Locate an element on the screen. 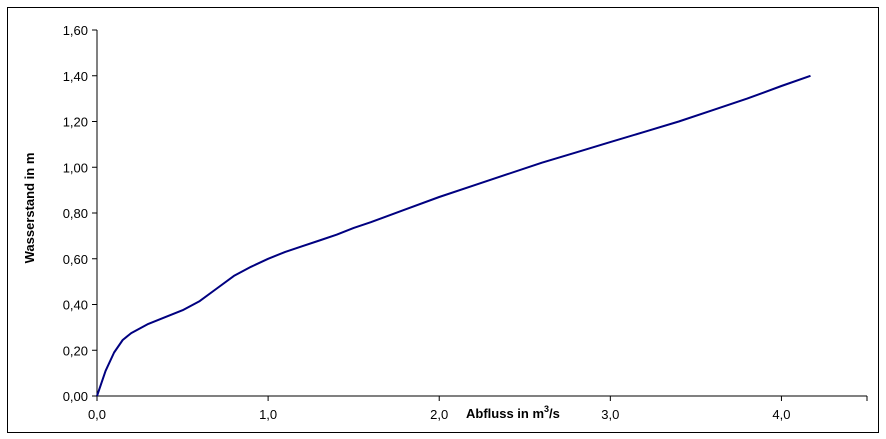 This screenshot has width=886, height=439. x-axis-title: Abfluss in m3/s is located at coordinates (513, 412).